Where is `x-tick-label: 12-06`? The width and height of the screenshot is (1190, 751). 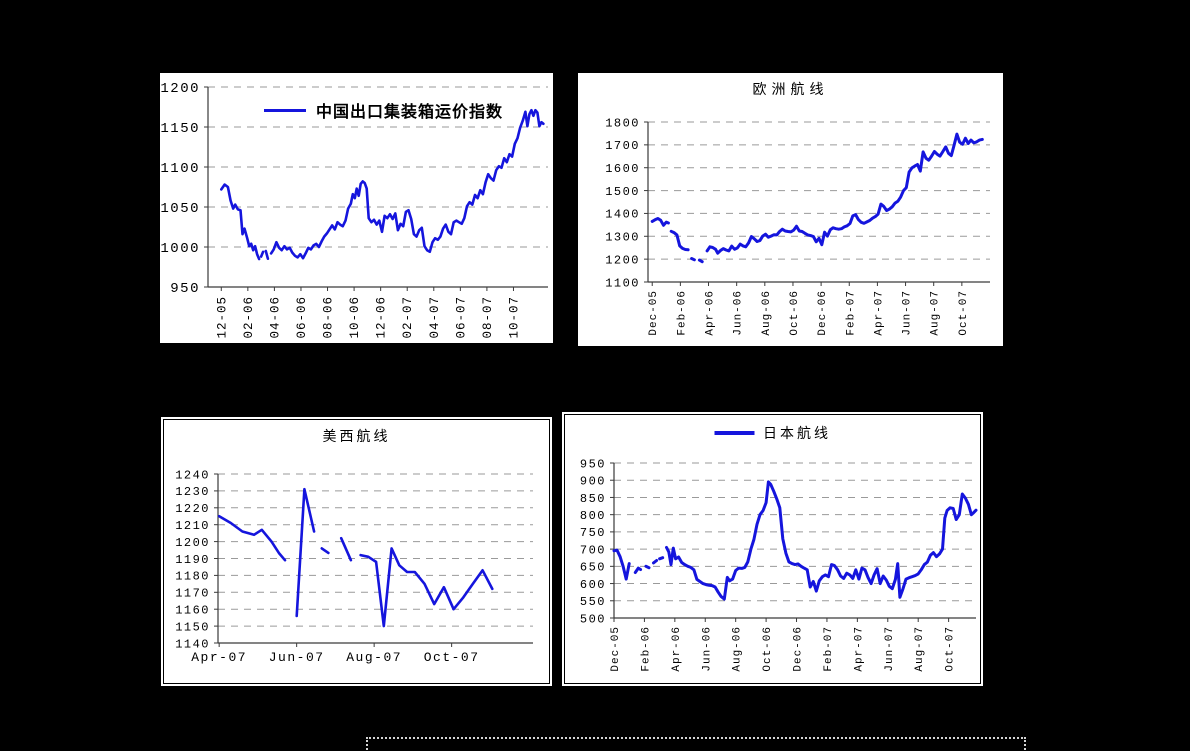
x-tick-label: 12-06 is located at coordinates (382, 317).